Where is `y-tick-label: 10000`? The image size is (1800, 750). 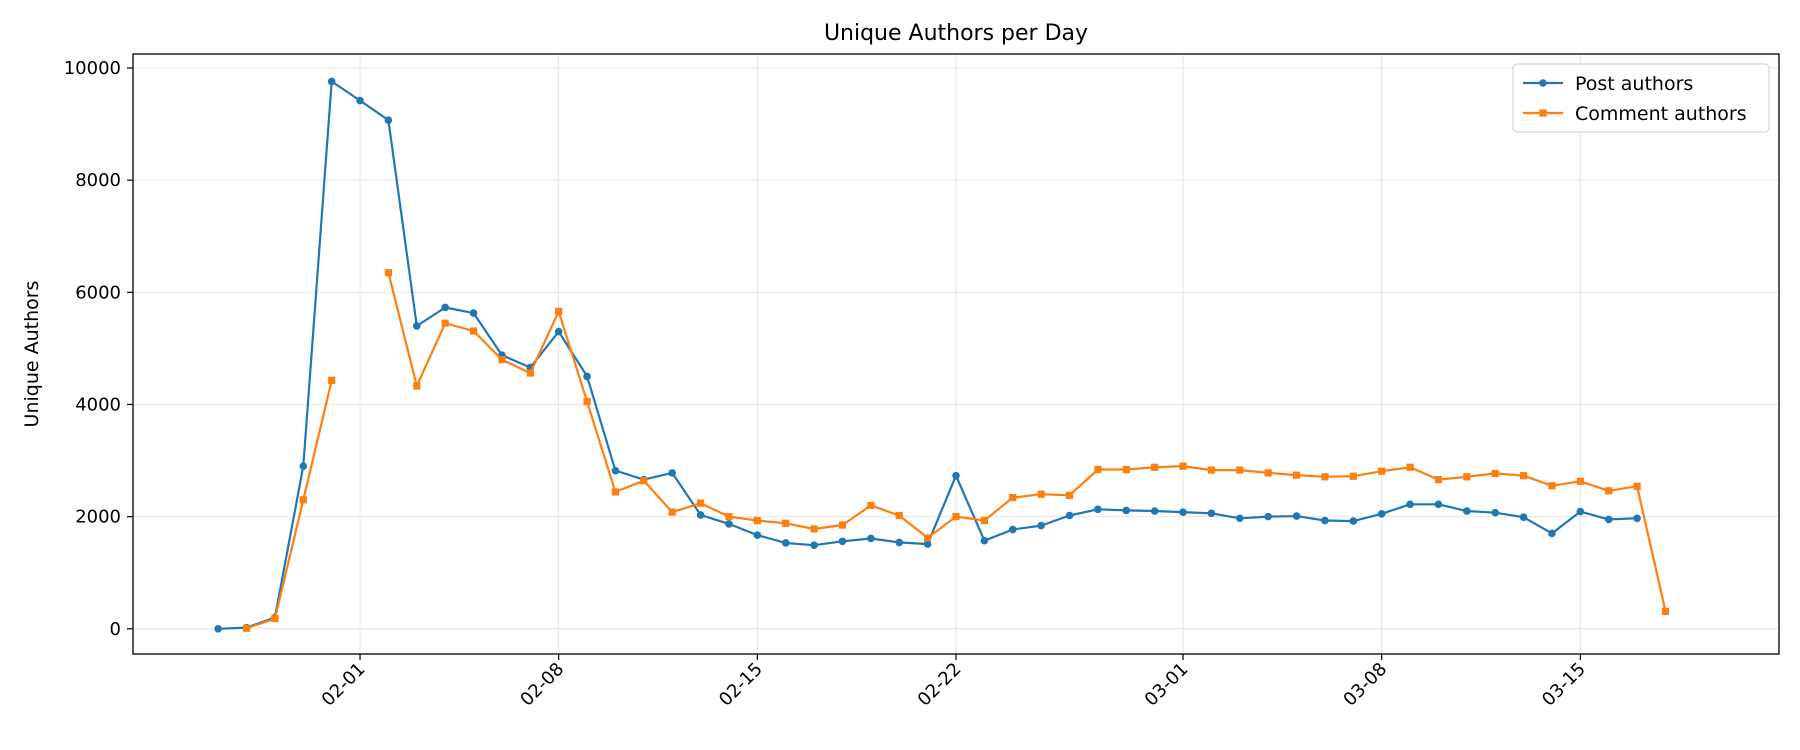
y-tick-label: 10000 is located at coordinates (92, 68).